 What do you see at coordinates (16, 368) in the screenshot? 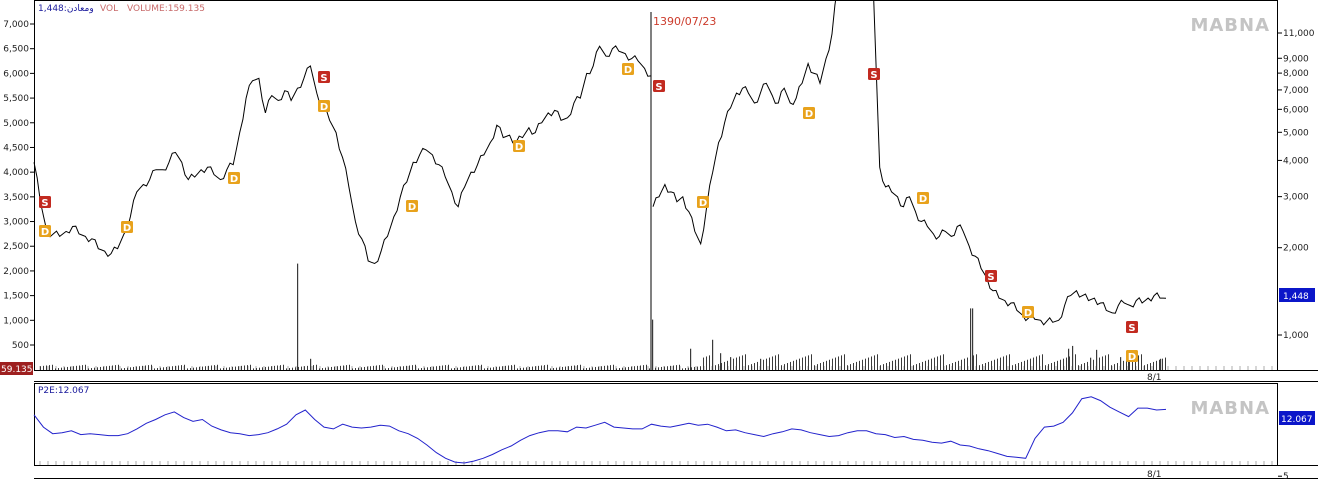
I see `volume-badge-bg` at bounding box center [16, 368].